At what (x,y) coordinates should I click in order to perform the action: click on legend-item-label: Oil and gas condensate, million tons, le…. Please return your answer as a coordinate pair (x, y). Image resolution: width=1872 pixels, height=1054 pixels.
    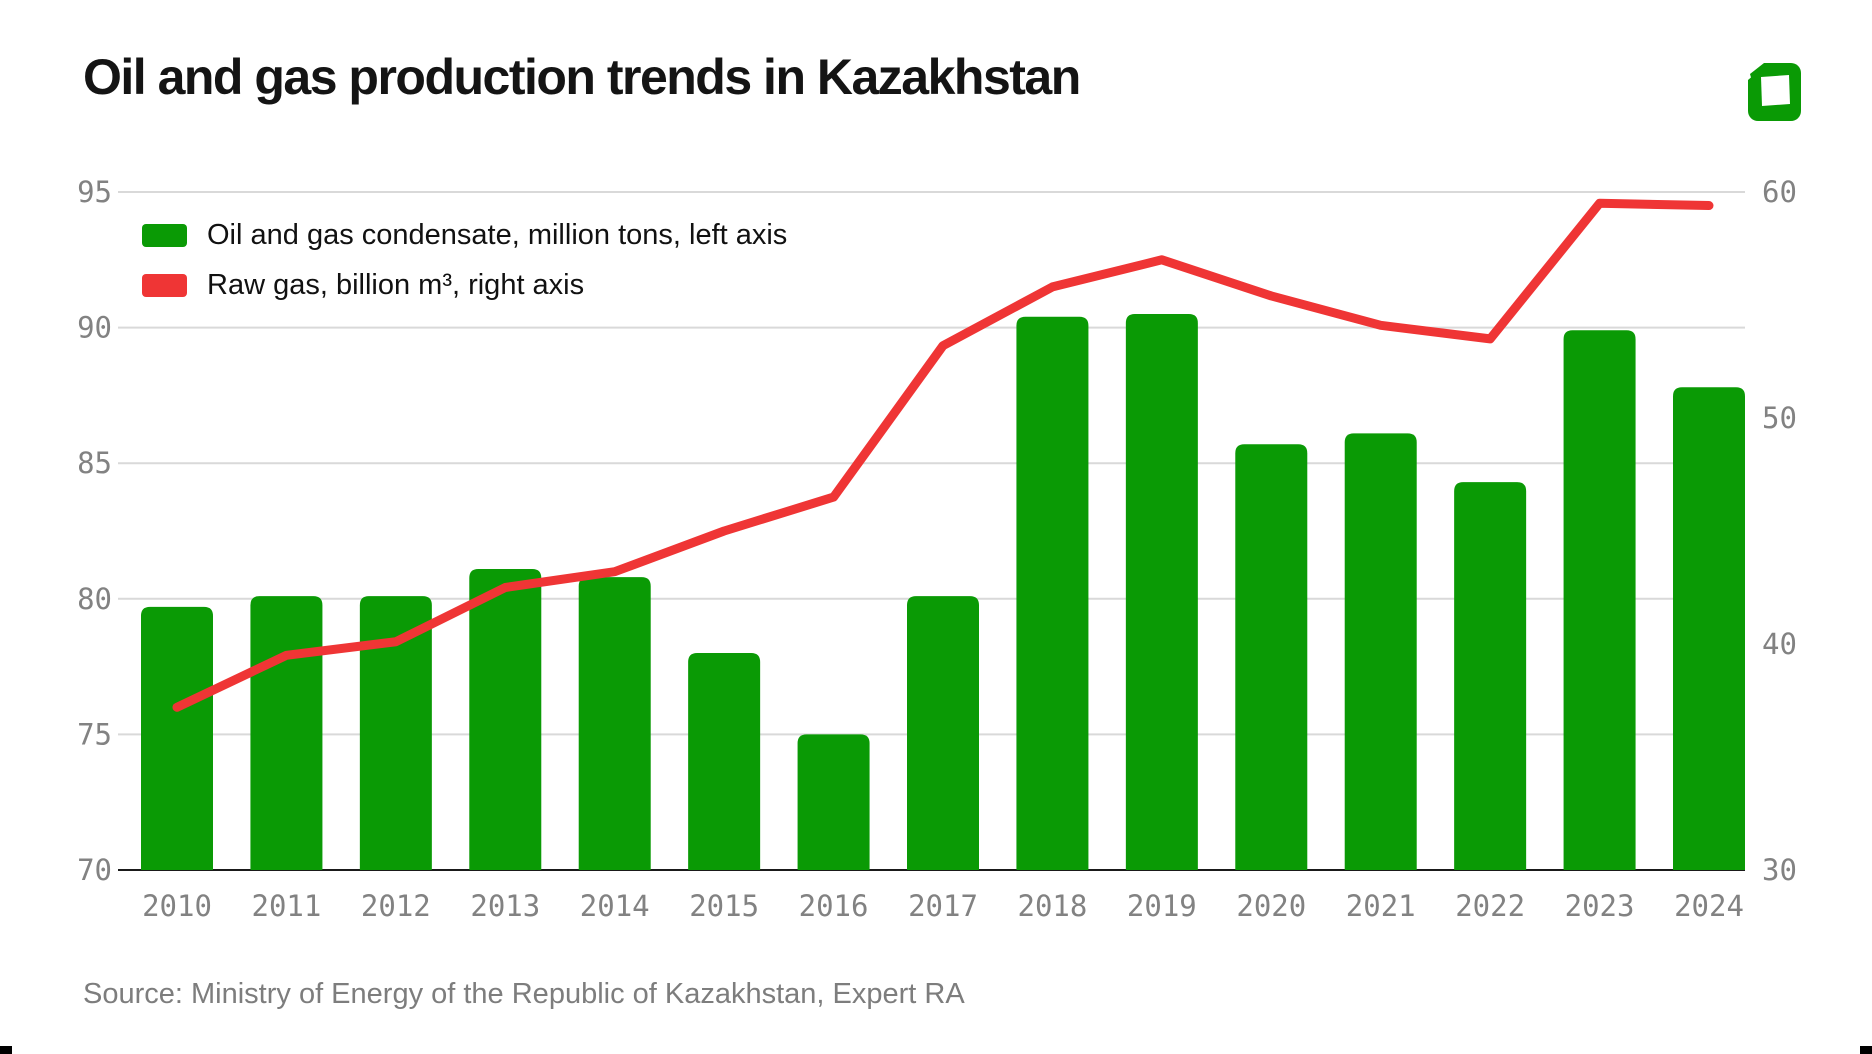
    Looking at the image, I should click on (497, 235).